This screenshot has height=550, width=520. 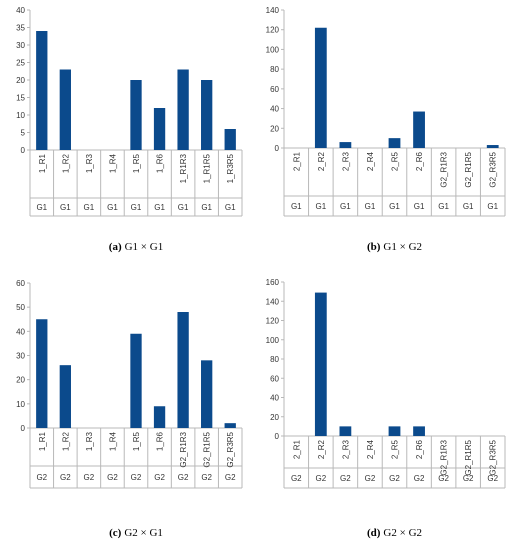 I want to click on x-category-label: 1_R5, so click(x=136, y=163).